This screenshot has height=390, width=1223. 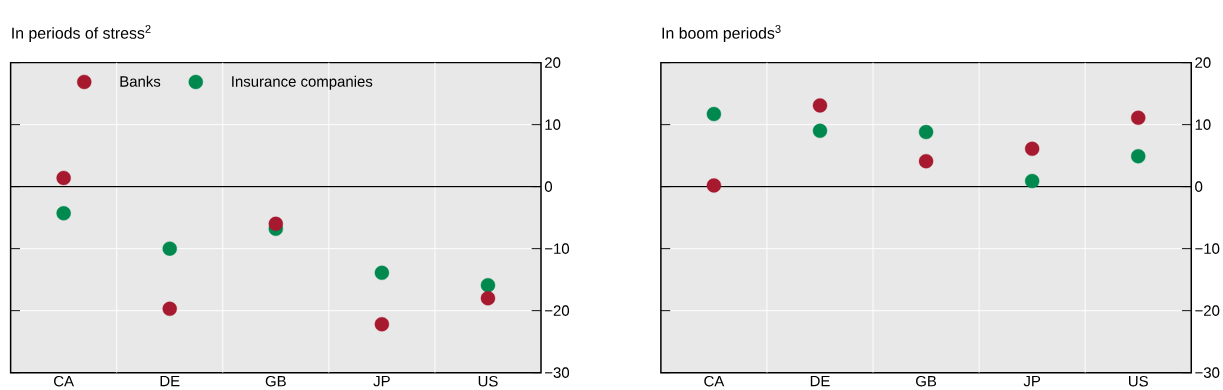 I want to click on legend-label: Banks, so click(x=140, y=81).